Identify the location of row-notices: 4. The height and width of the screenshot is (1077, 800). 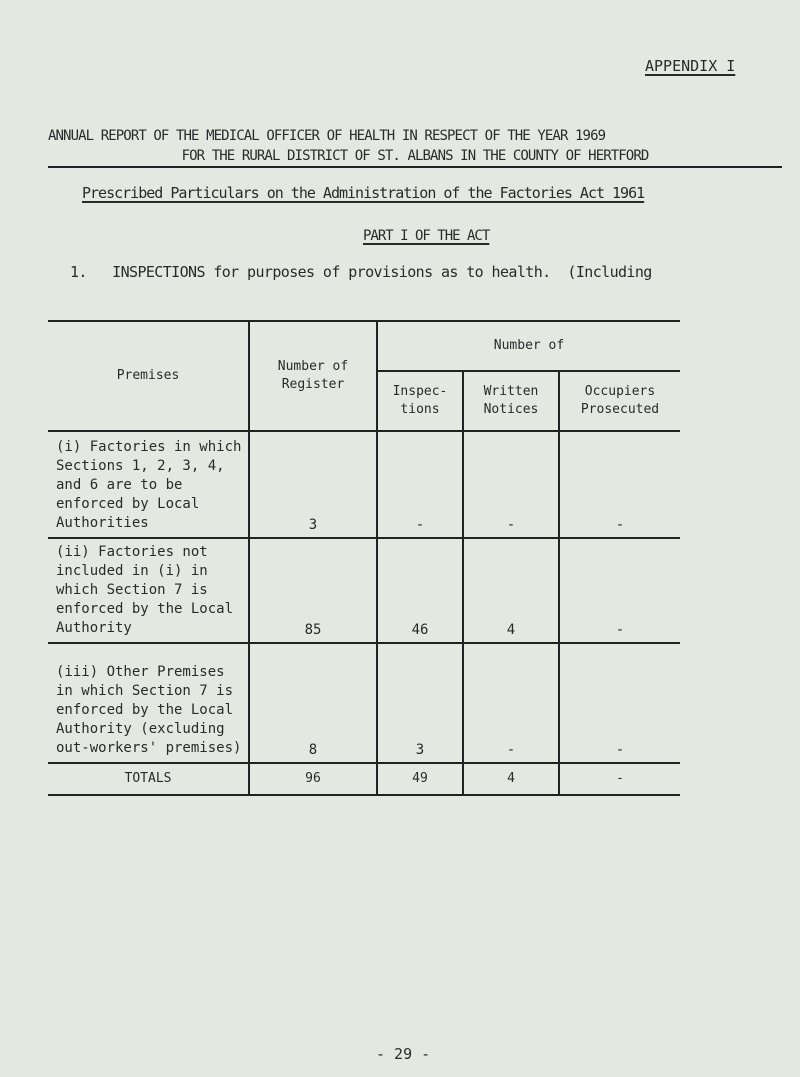
(511, 590).